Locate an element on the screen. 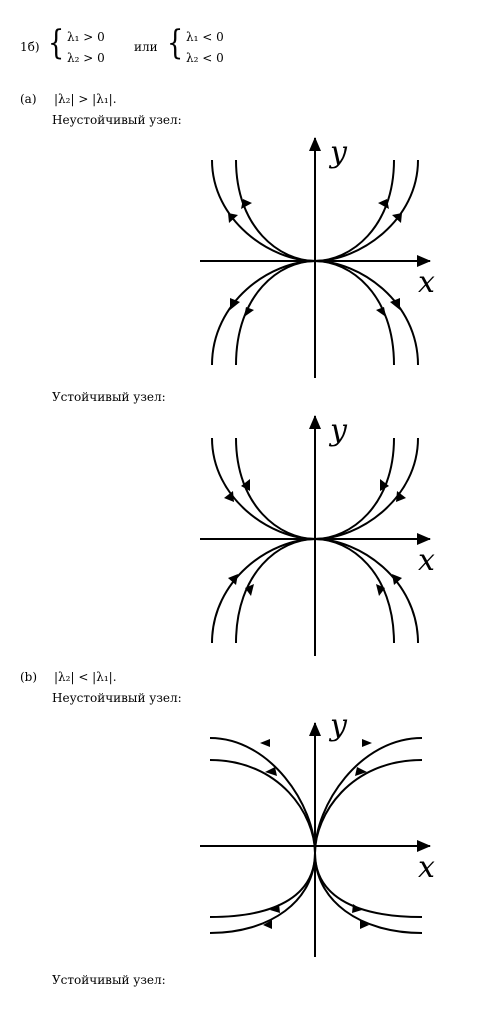  phase-portrait-a-stable: y x is located at coordinates (317, 534).